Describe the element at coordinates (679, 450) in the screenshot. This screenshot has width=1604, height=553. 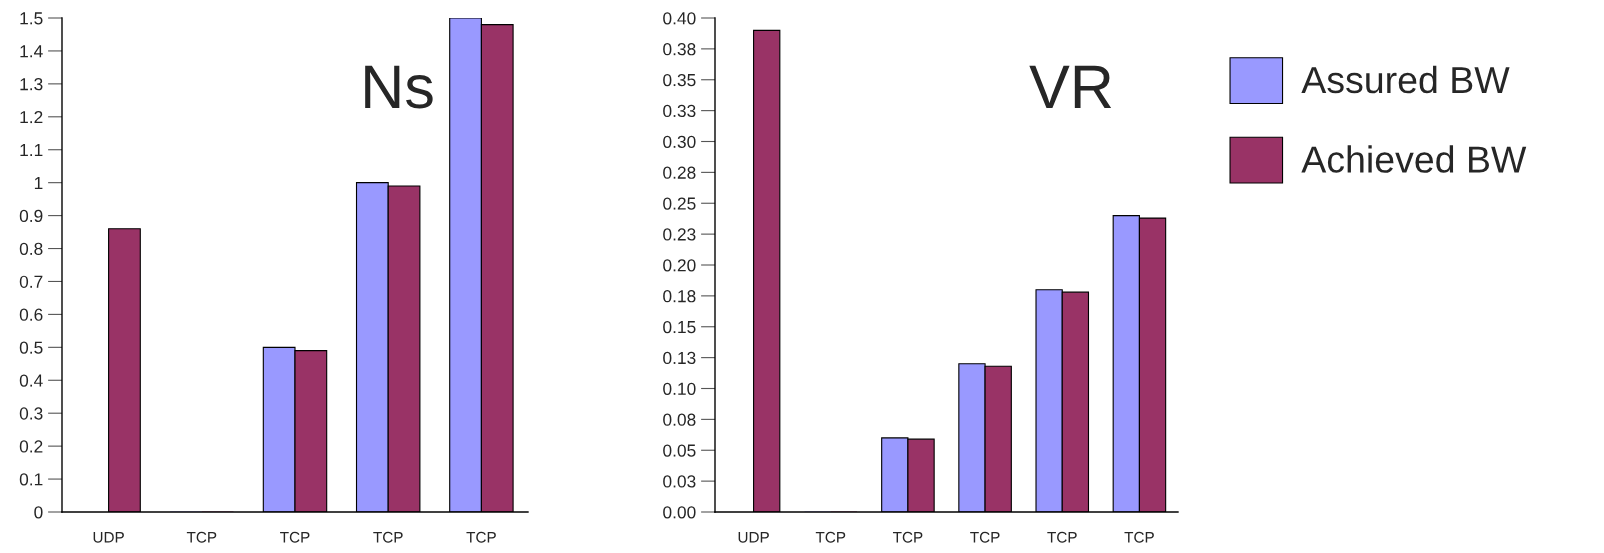
I see `y-tick-label: 0.05` at that location.